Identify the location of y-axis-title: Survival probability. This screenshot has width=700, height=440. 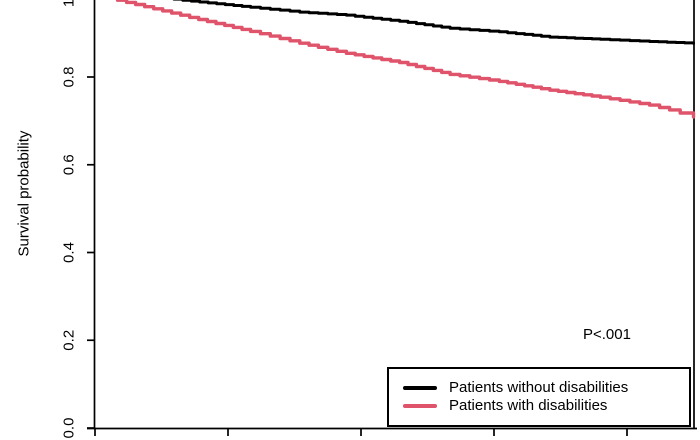
(24, 193).